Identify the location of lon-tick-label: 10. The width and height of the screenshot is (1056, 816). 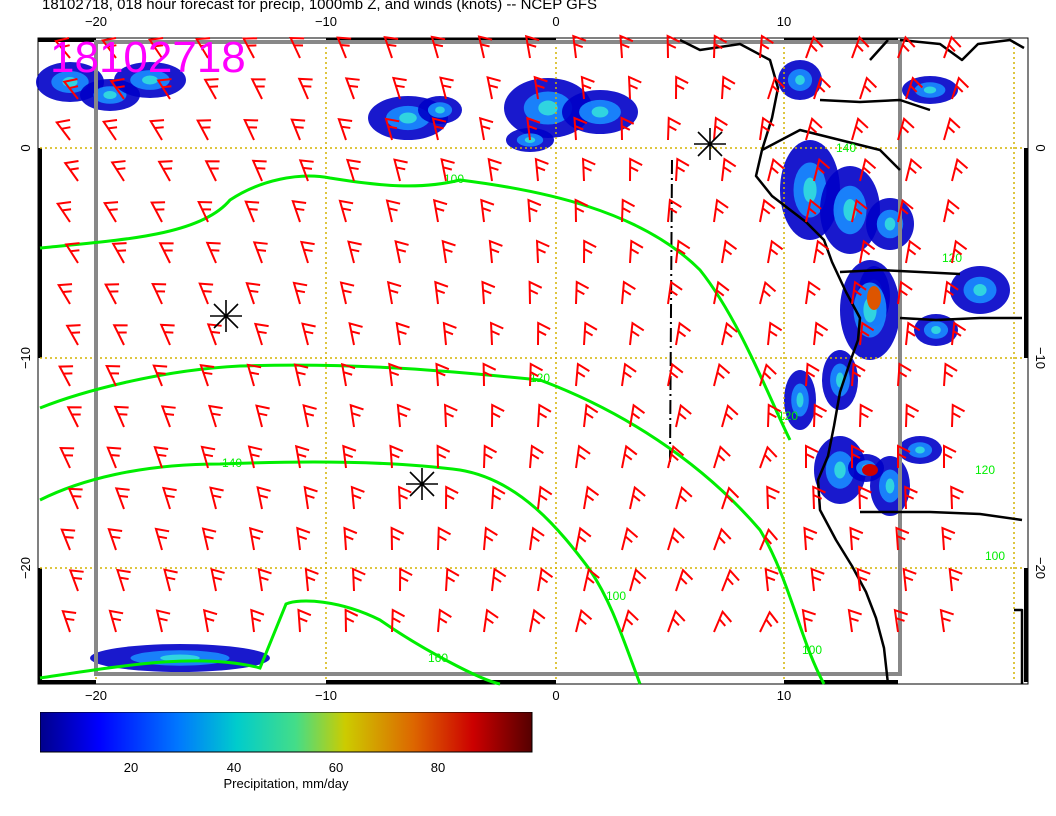
(784, 21).